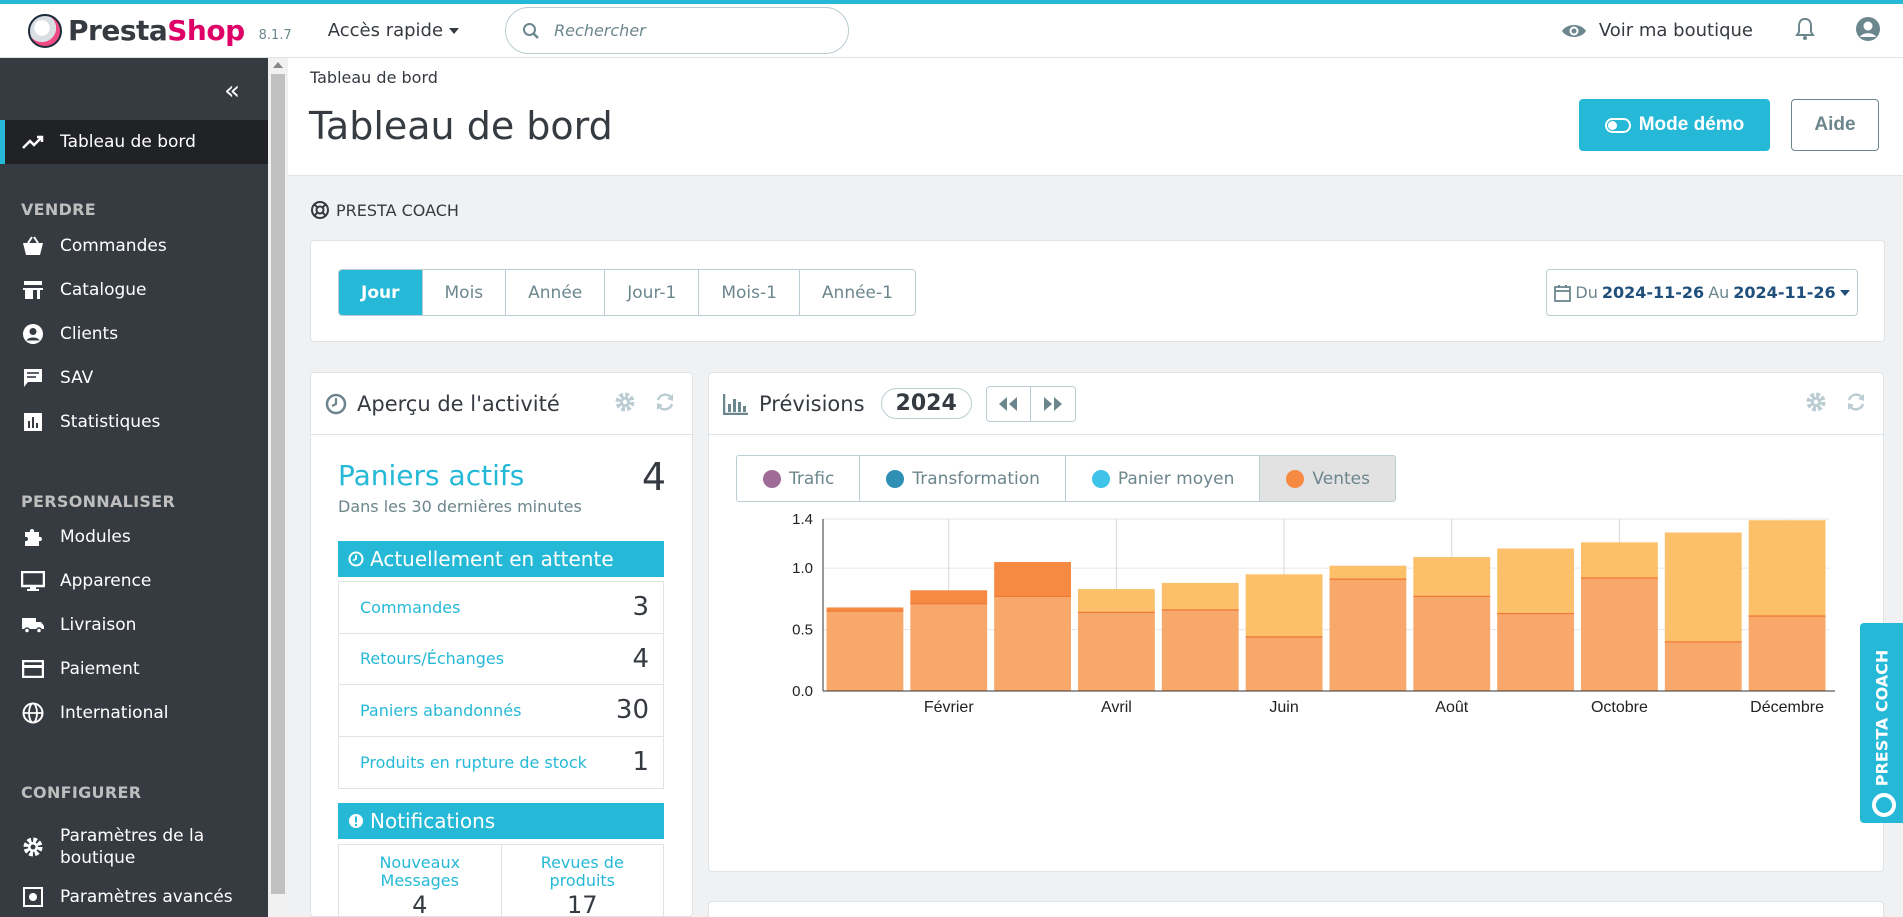 The width and height of the screenshot is (1903, 917). I want to click on gear-box-icon, so click(33, 897).